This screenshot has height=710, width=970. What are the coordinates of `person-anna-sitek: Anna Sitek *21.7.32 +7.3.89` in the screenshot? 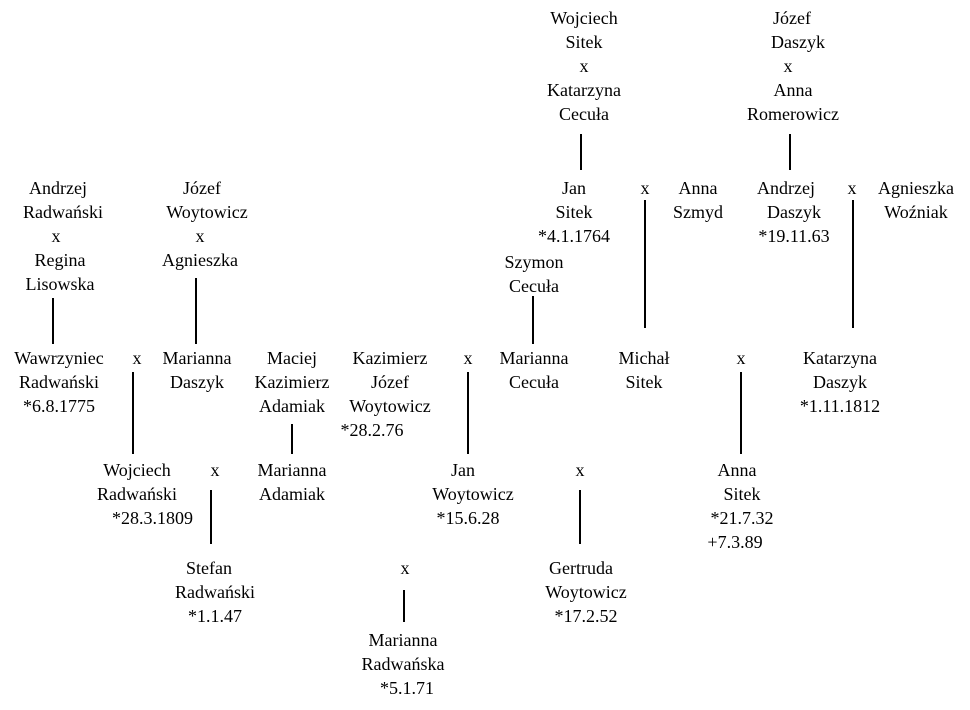 It's located at (742, 506).